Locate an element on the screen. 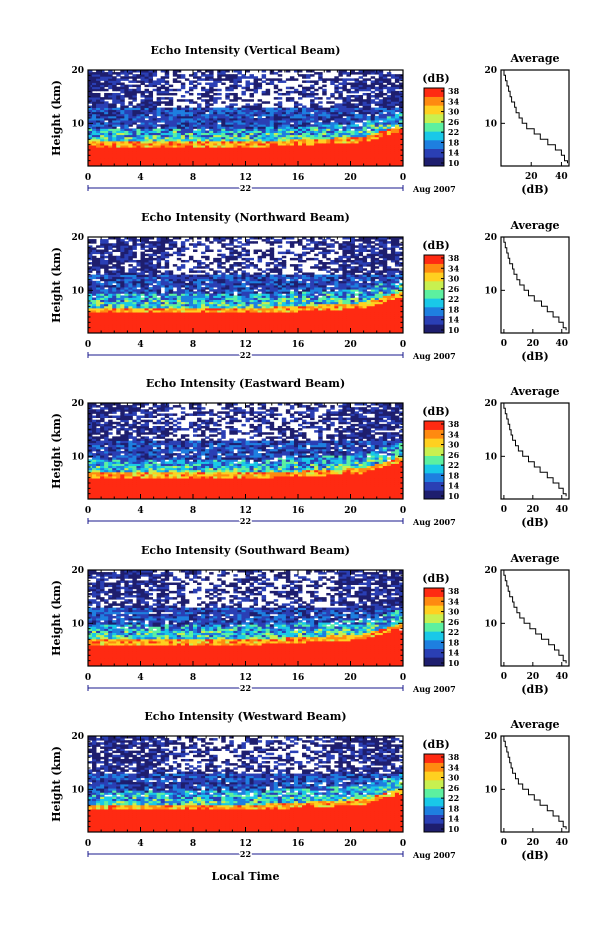  colorbar-tick-label: 34 is located at coordinates (454, 101).